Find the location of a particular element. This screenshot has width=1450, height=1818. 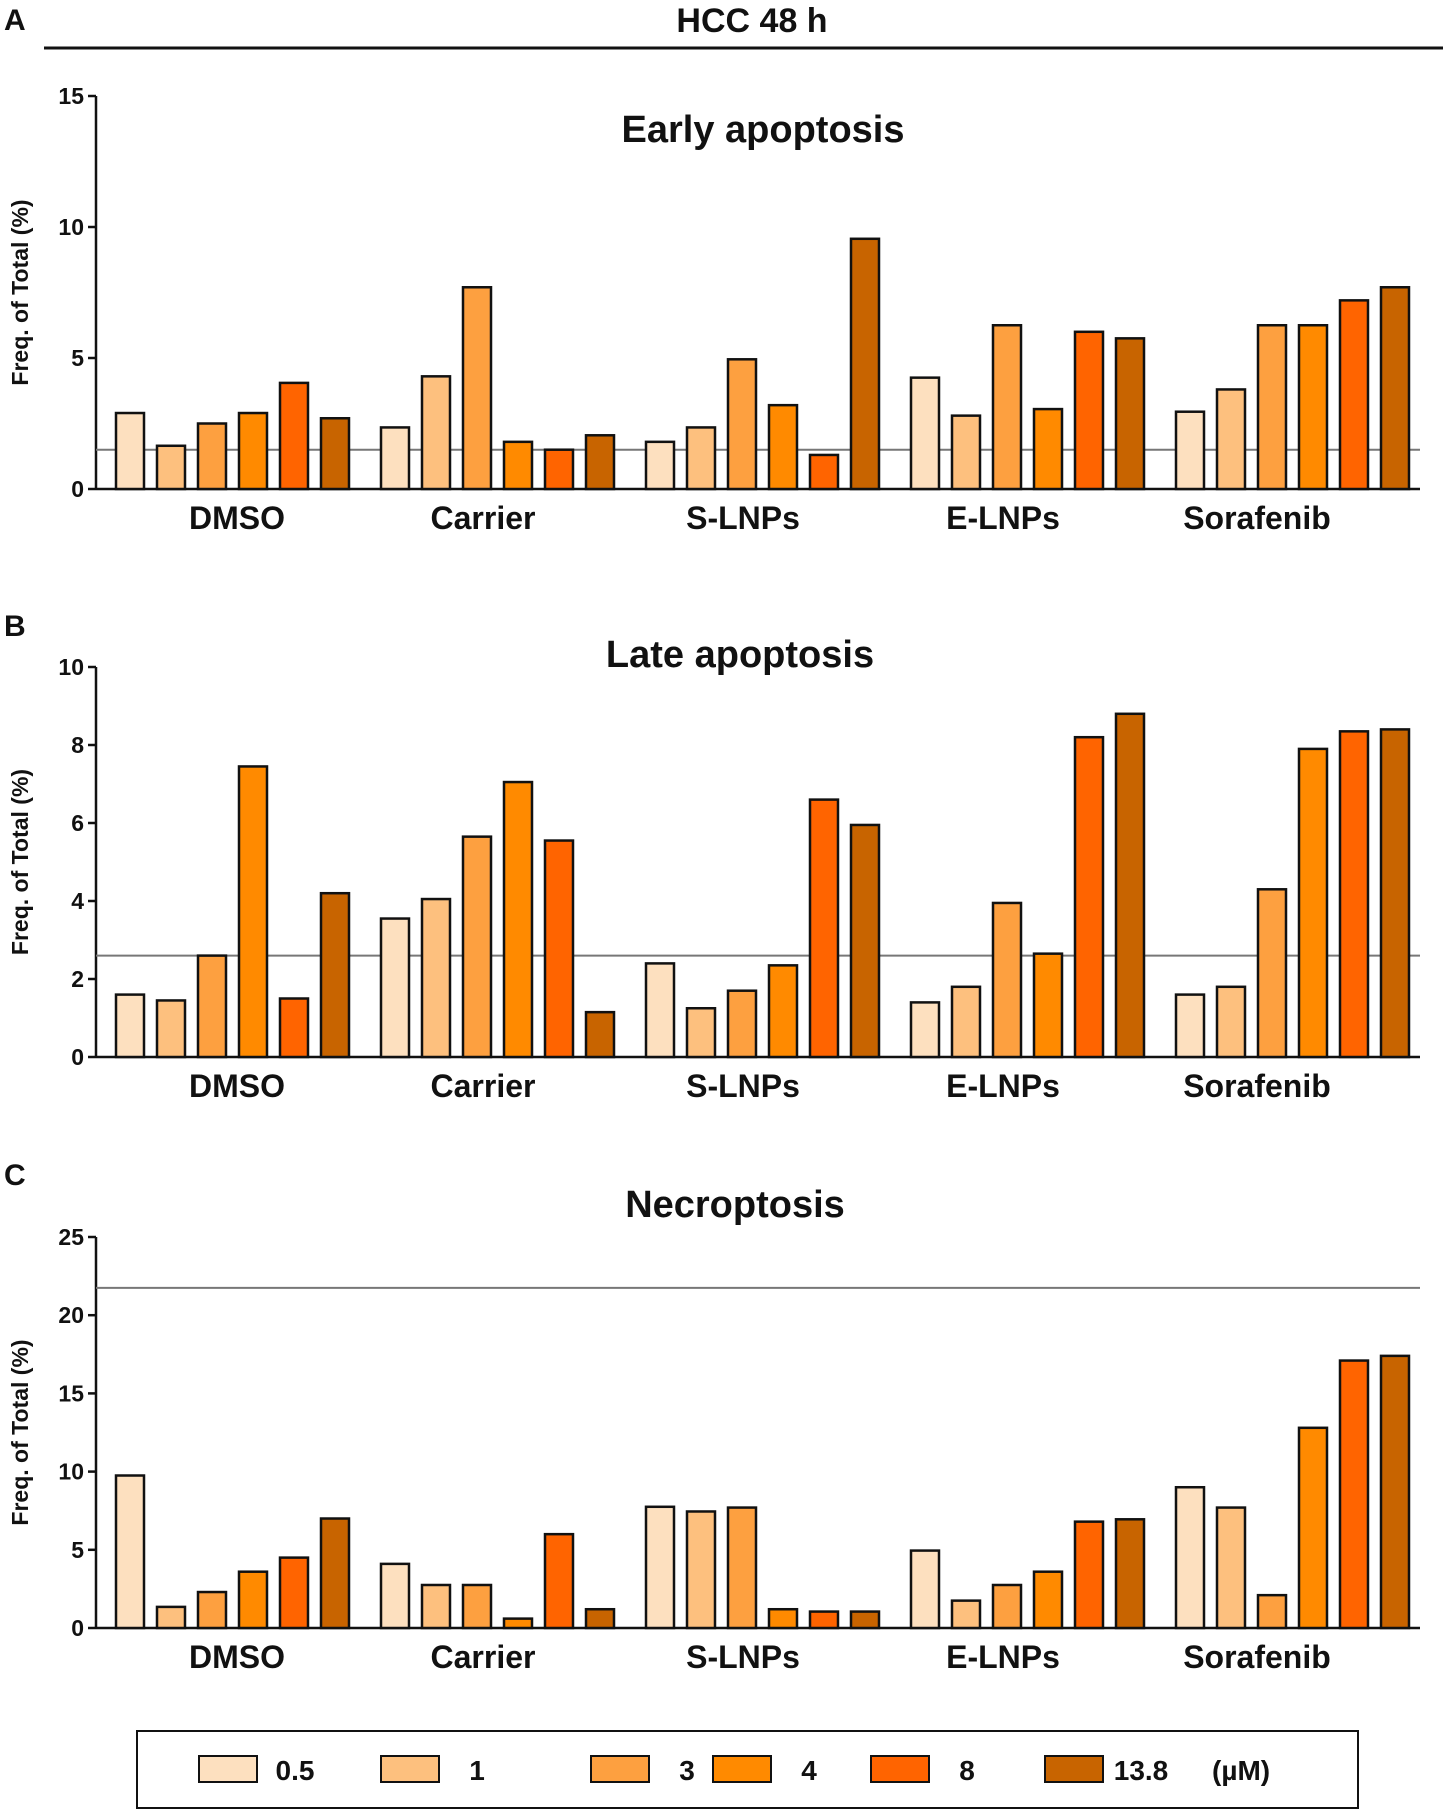

y-tick-label: 0 is located at coordinates (77, 489).